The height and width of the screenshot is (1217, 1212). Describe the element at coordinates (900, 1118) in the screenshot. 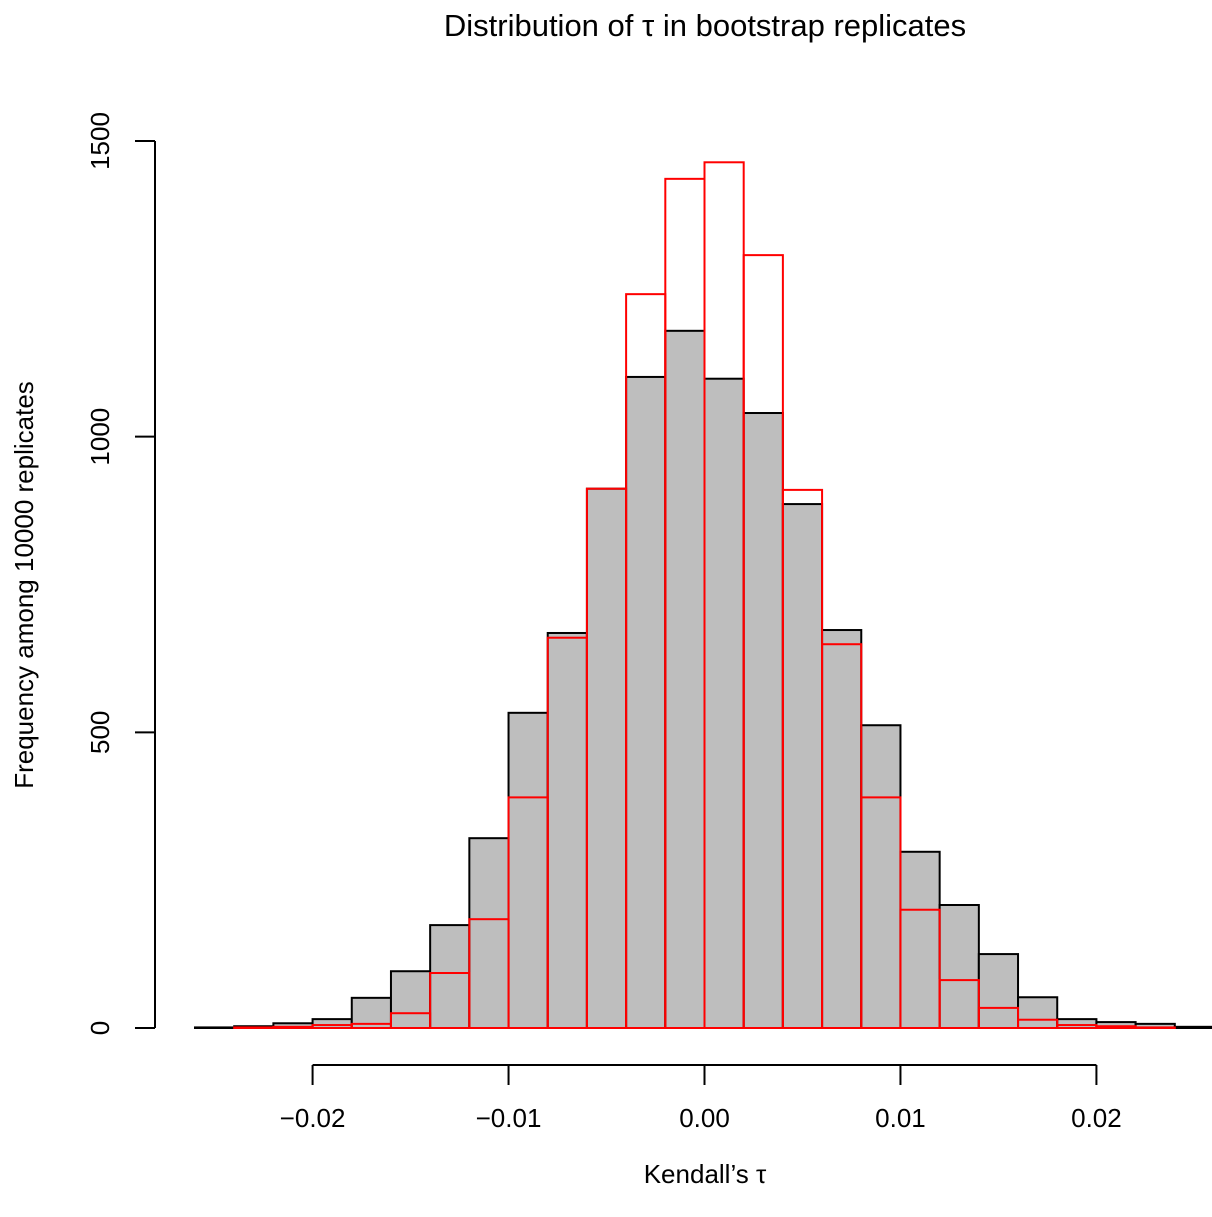

I see `x-tick-label: 0.01` at that location.